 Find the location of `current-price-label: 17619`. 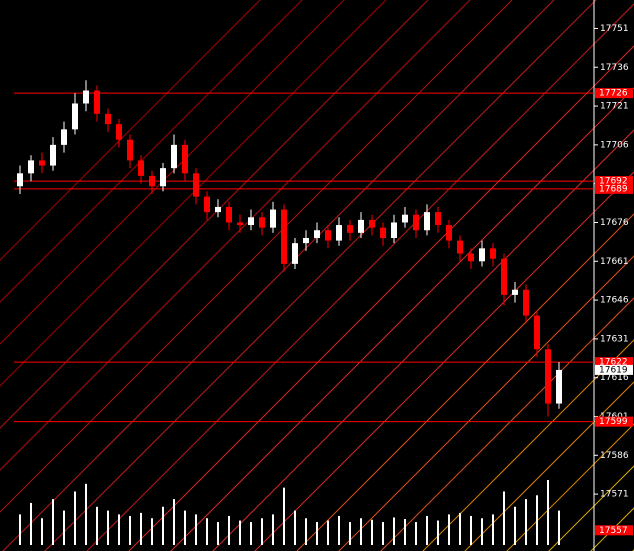

current-price-label: 17619 is located at coordinates (613, 370).